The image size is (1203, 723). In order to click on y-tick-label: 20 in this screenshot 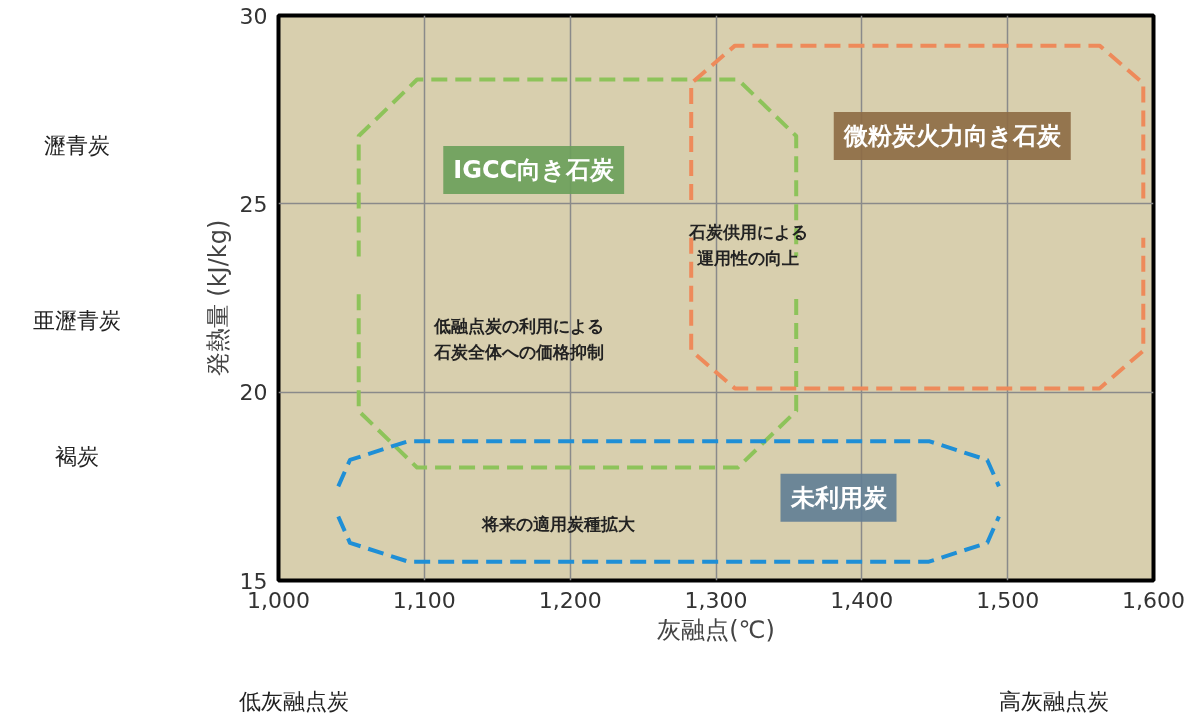, I will do `click(253, 393)`.